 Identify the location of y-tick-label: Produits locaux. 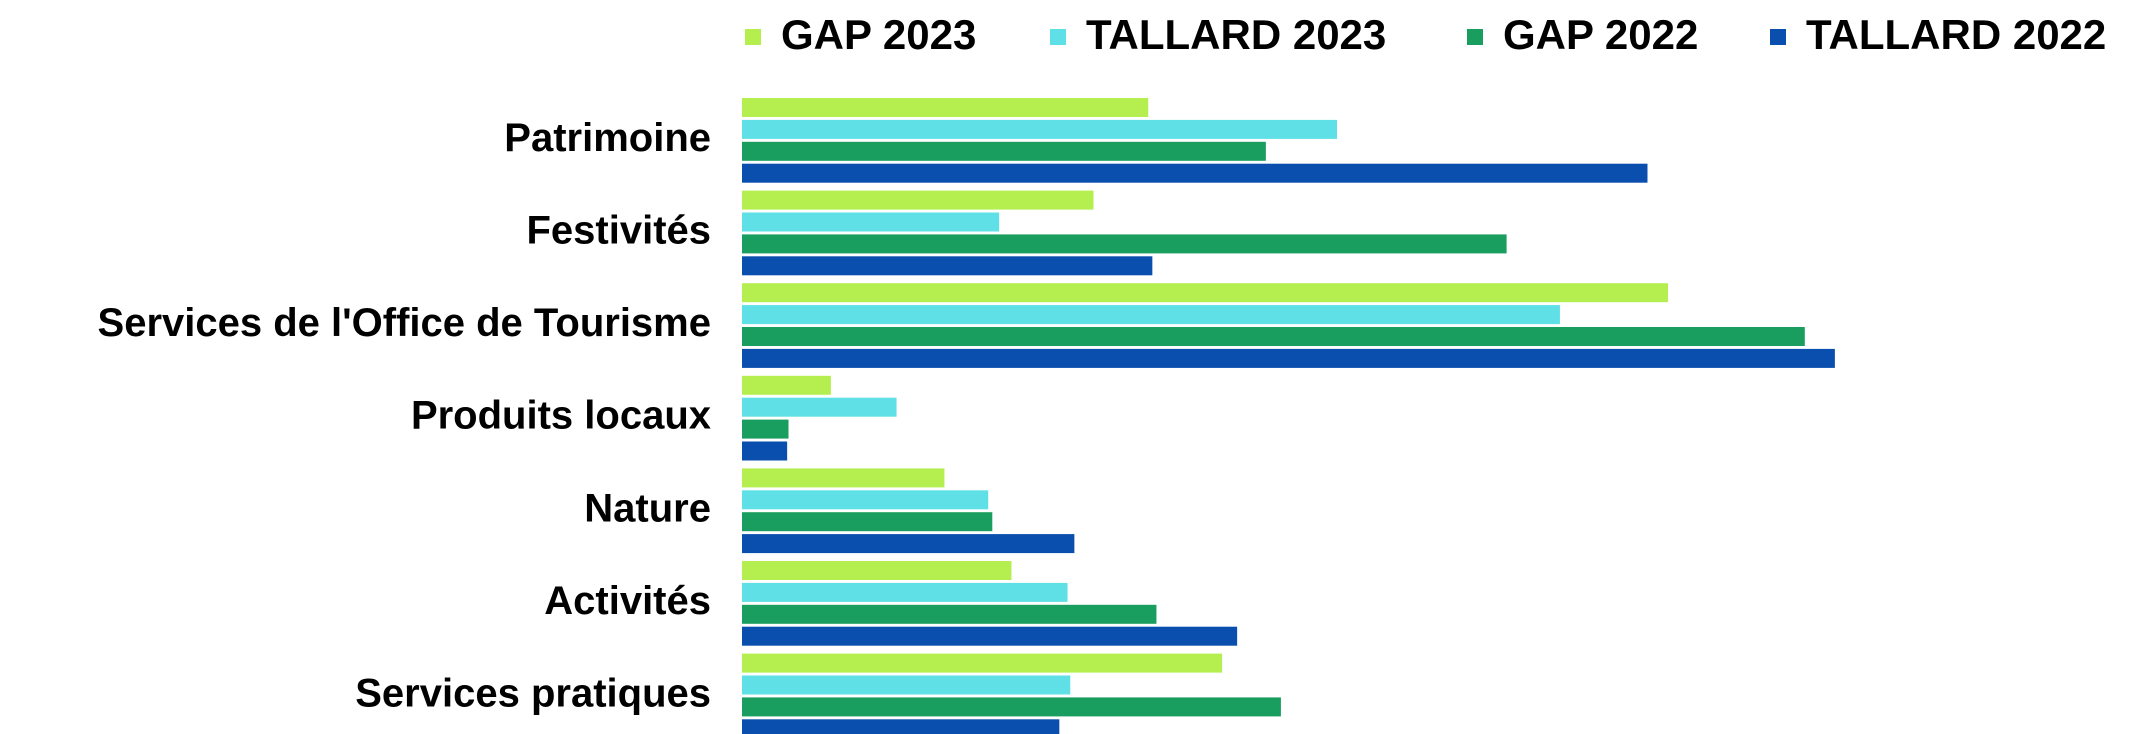
(561, 416).